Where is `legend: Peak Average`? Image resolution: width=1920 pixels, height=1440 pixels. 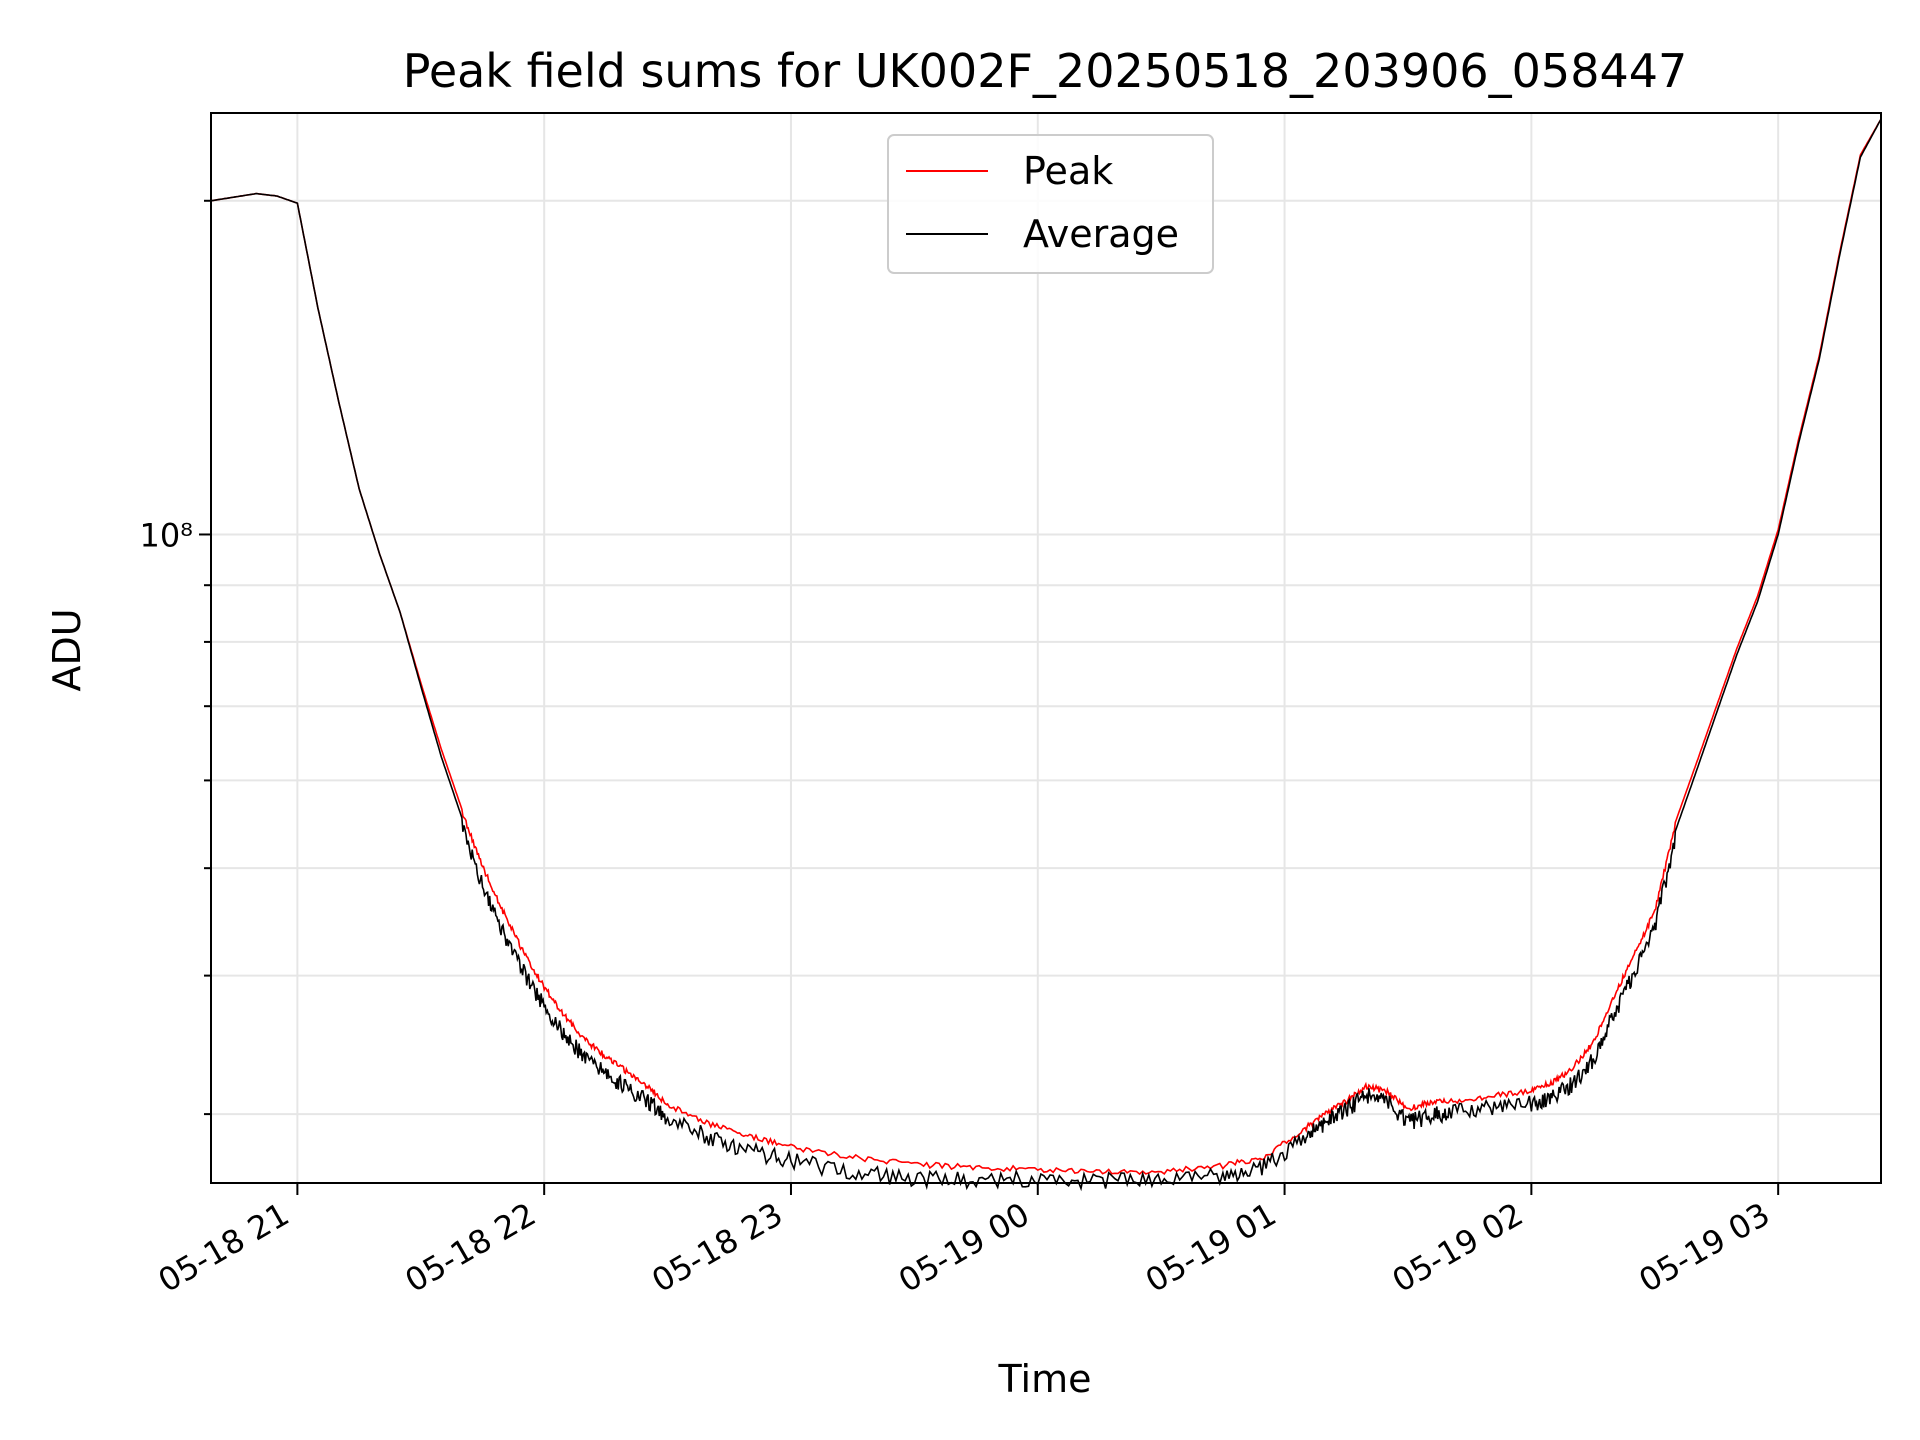 legend: Peak Average is located at coordinates (1050, 204).